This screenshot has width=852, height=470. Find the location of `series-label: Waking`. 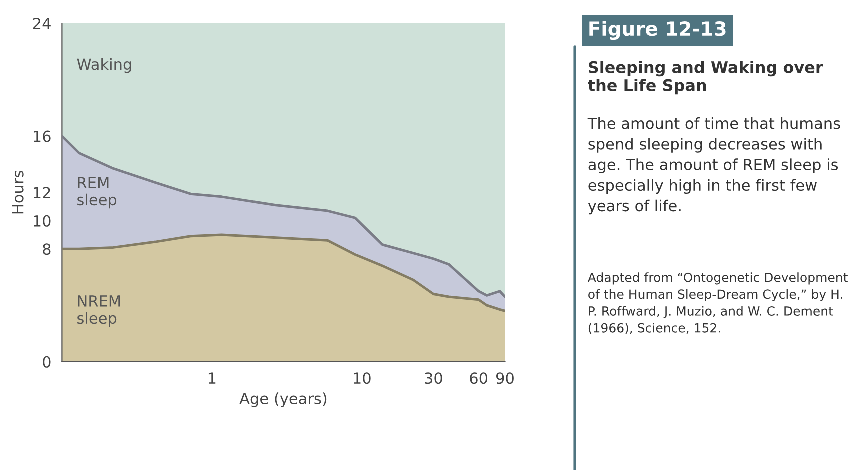

series-label: Waking is located at coordinates (104, 66).